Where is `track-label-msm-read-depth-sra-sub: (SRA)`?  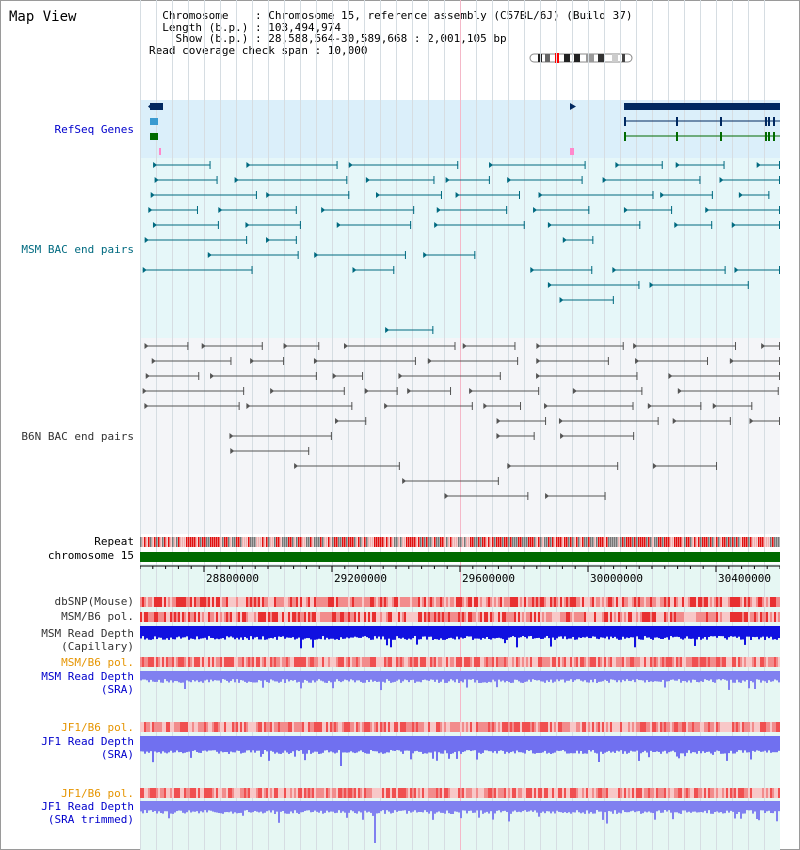
track-label-msm-read-depth-sra-sub: (SRA) is located at coordinates (117, 689).